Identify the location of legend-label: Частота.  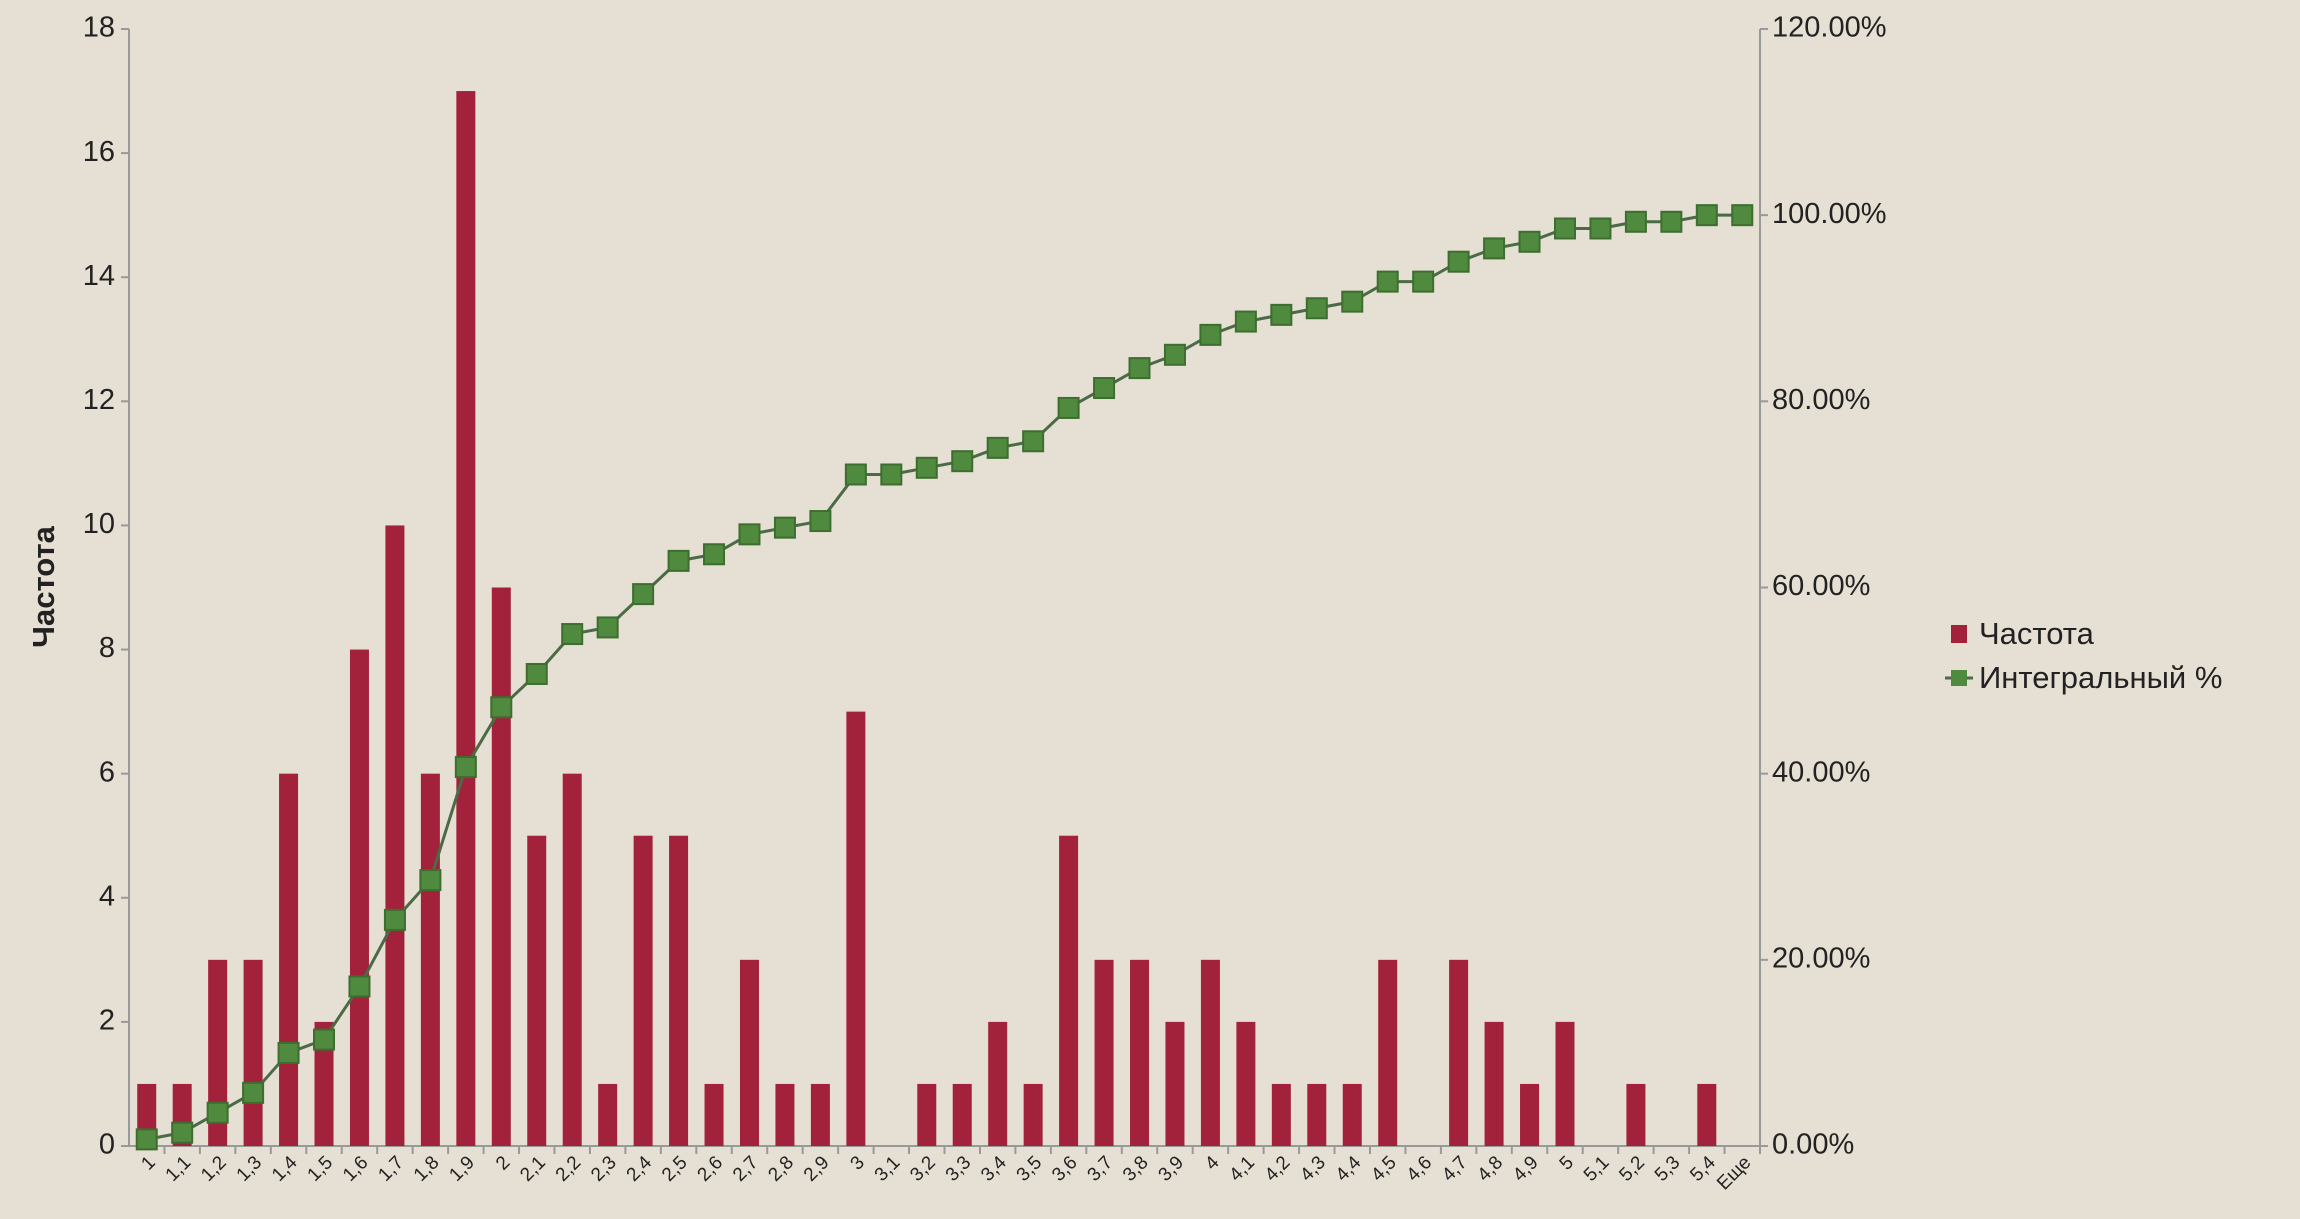
(2037, 633).